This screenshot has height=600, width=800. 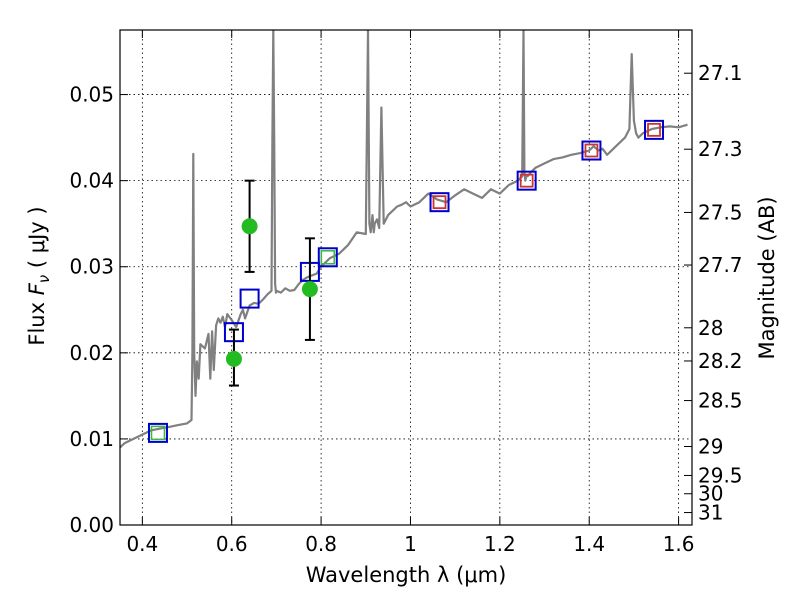 I want to click on x-tick-label: 0.4, so click(x=142, y=544).